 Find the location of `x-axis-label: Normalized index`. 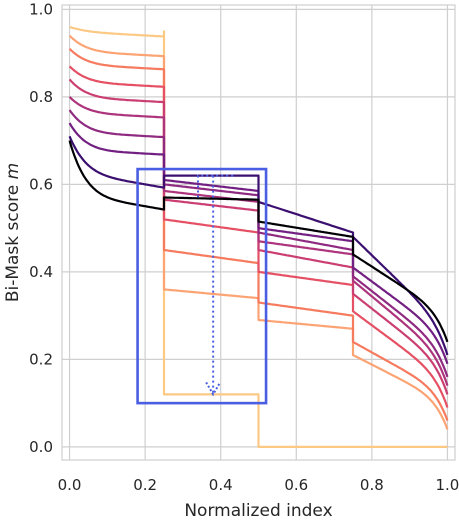

x-axis-label: Normalized index is located at coordinates (258, 511).